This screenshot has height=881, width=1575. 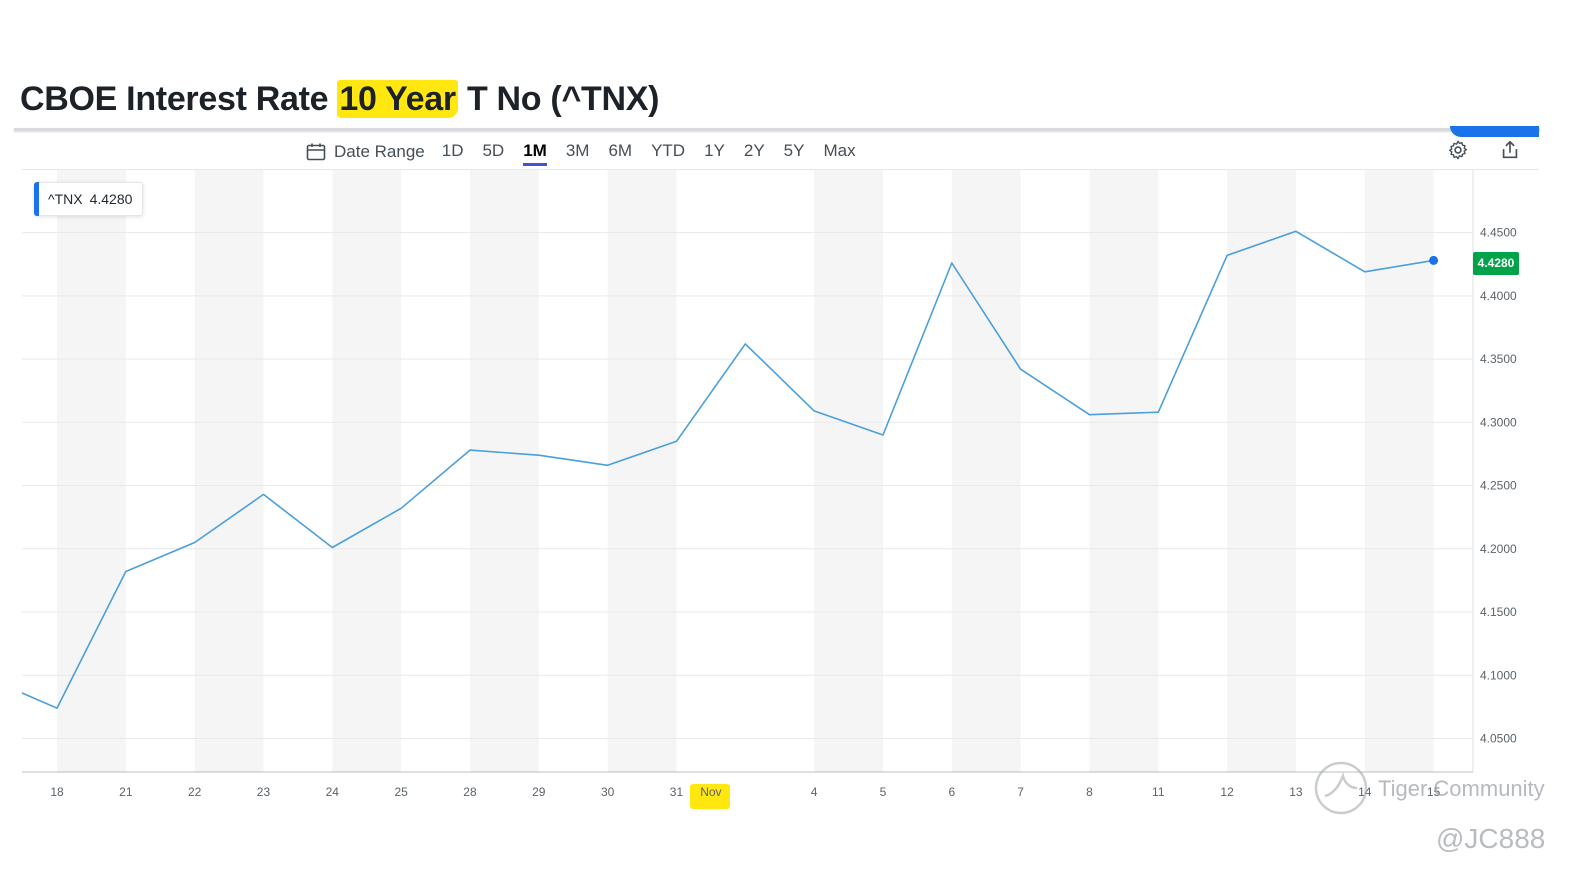 What do you see at coordinates (608, 792) in the screenshot?
I see `x-tick-label: 30` at bounding box center [608, 792].